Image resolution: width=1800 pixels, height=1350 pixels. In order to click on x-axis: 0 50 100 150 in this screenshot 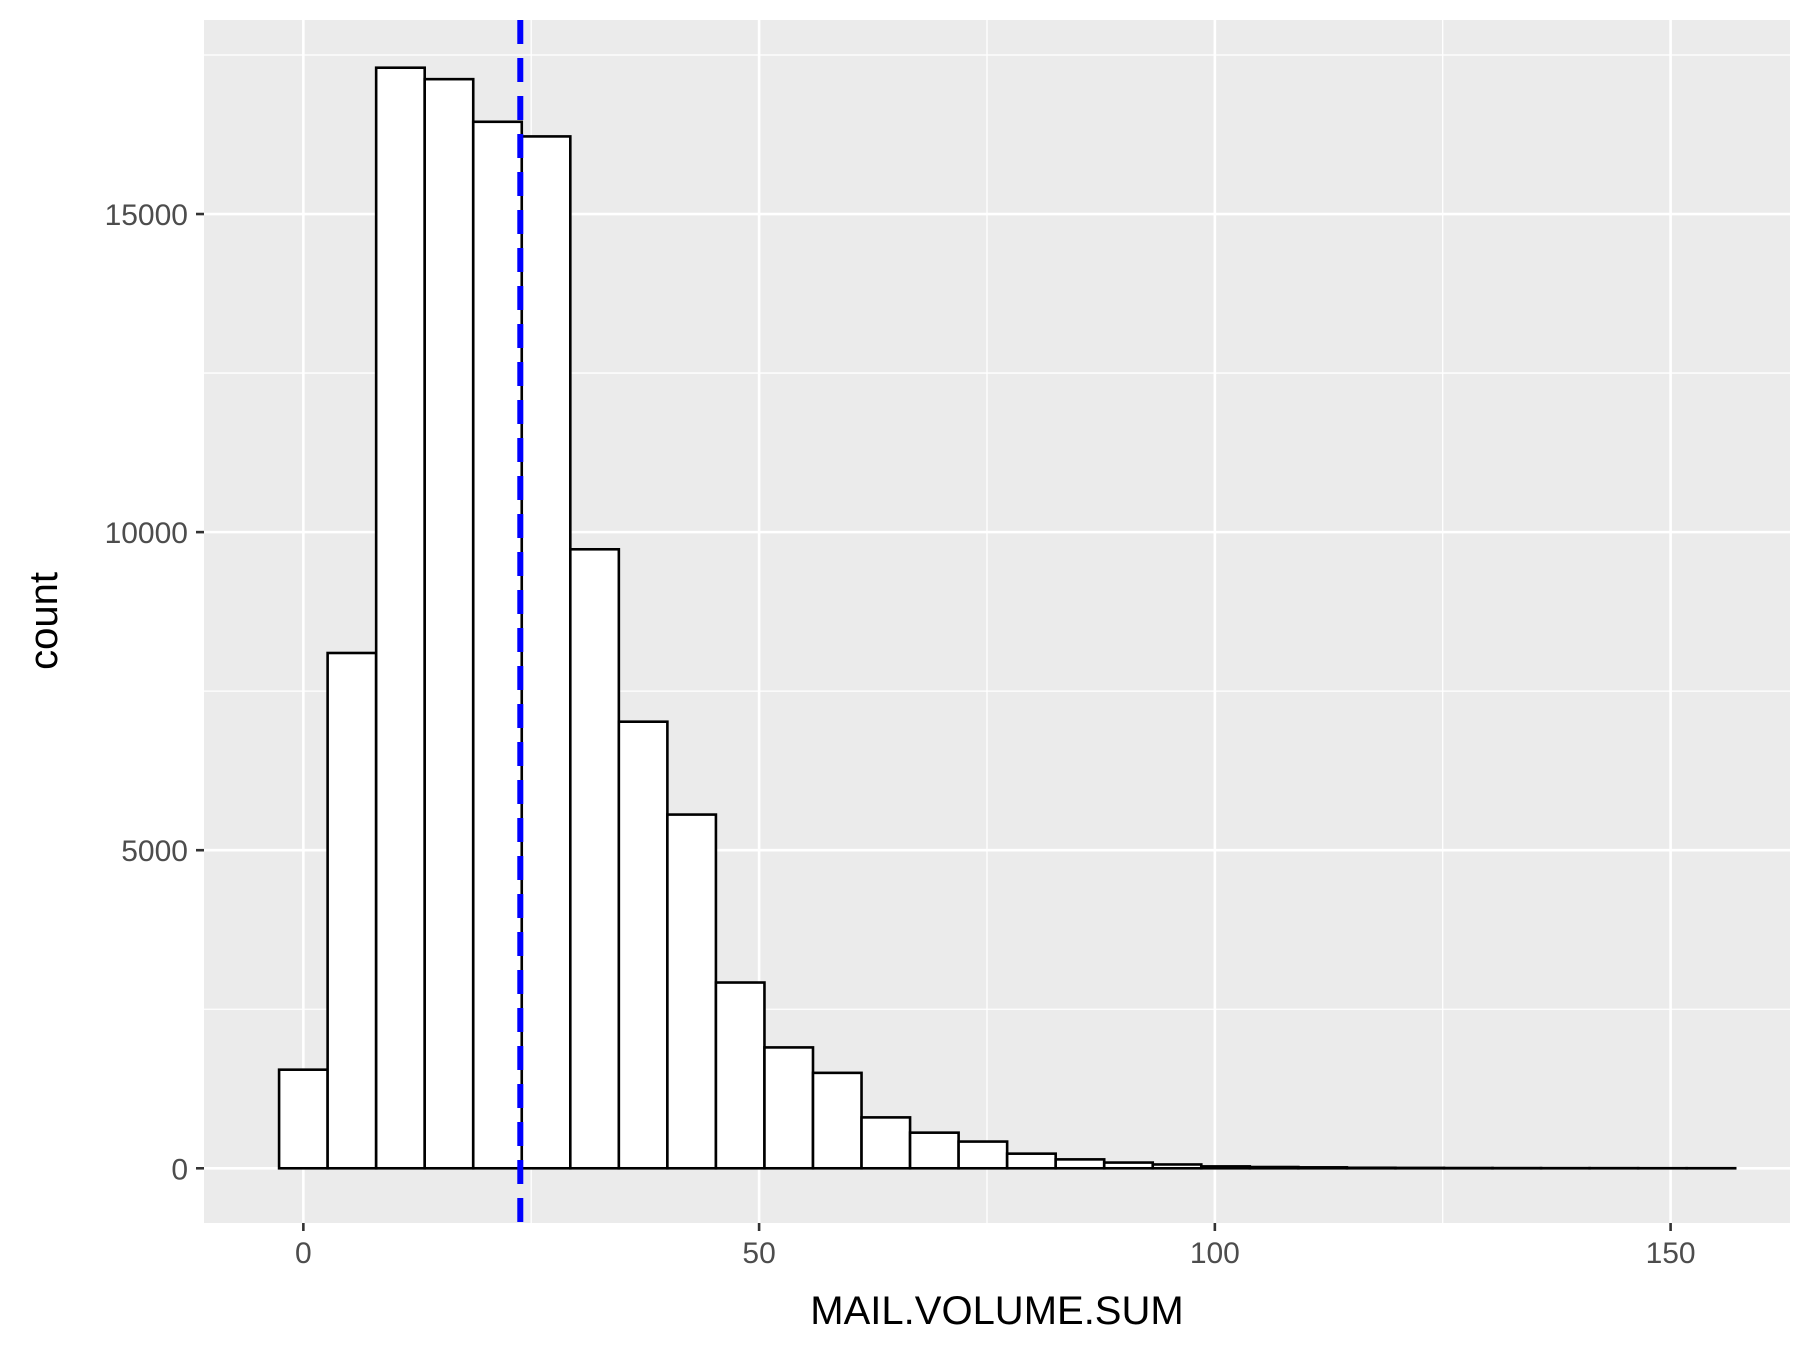, I will do `click(995, 1246)`.